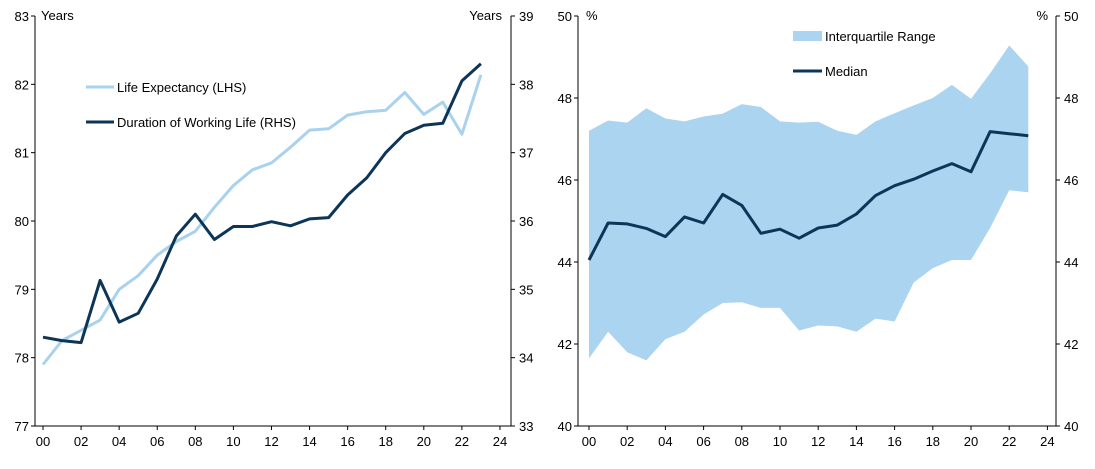  Describe the element at coordinates (526, 84) in the screenshot. I see `chart1-right-tick-label: 38` at that location.